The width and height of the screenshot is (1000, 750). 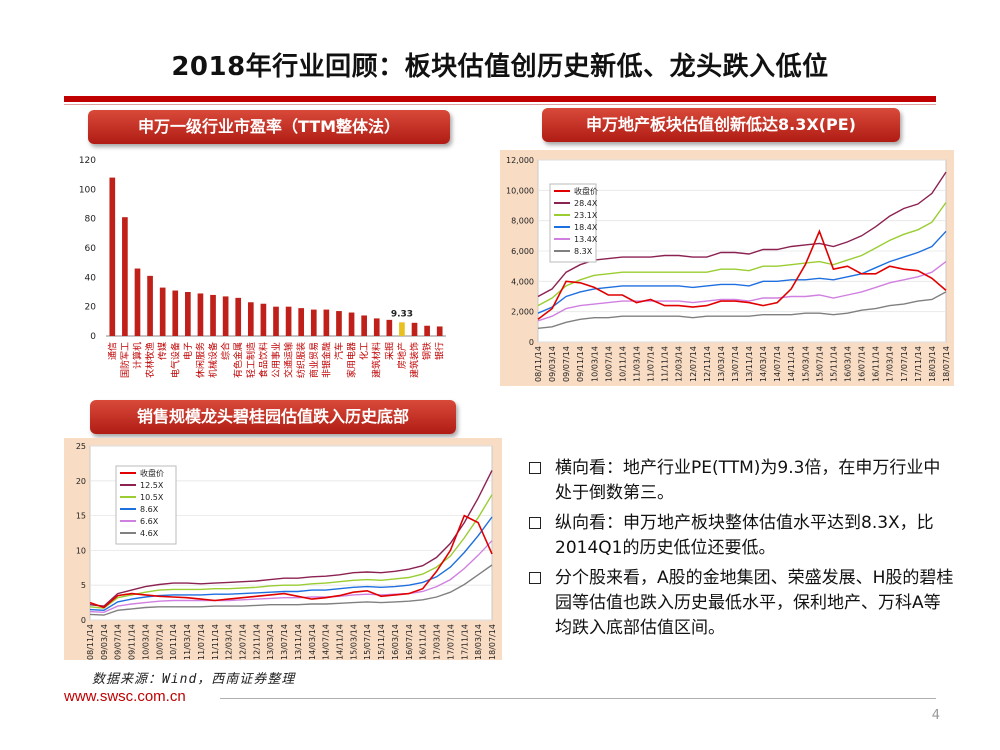 What do you see at coordinates (149, 533) in the screenshot?
I see `legend-label: 4.6X` at bounding box center [149, 533].